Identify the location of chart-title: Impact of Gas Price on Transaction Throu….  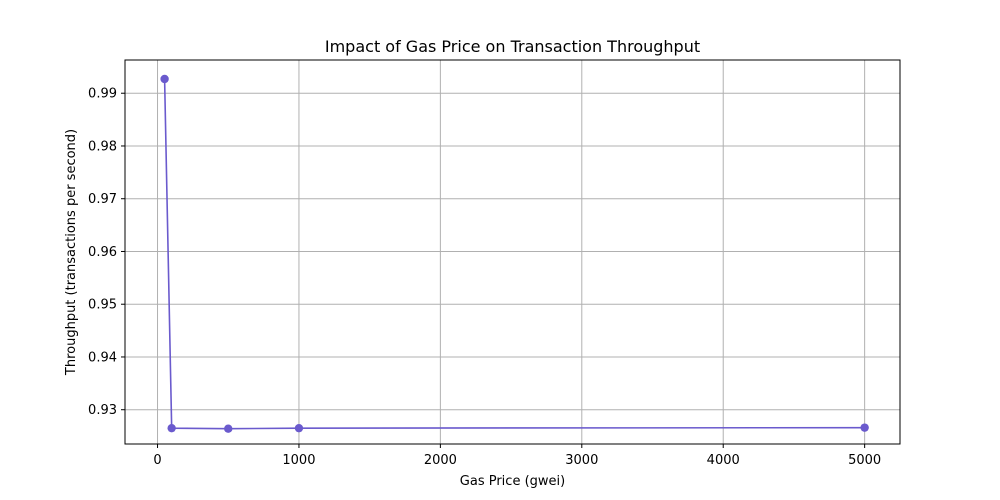
(512, 46).